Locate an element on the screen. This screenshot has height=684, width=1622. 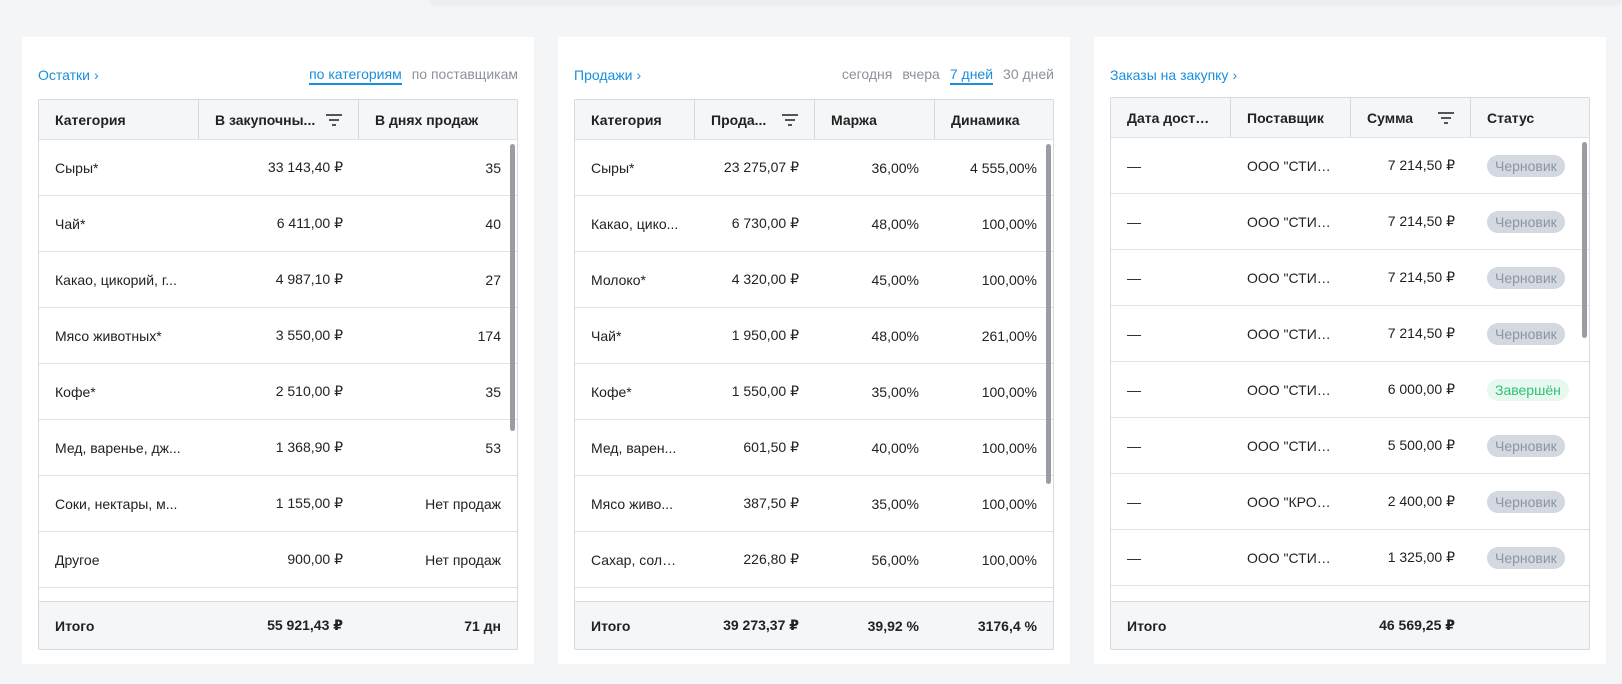
total-row: Итого 55 921,43 ₽ 71 дн is located at coordinates (278, 625).